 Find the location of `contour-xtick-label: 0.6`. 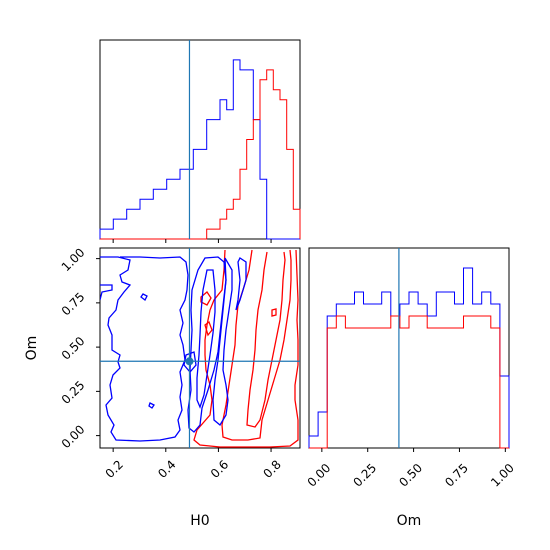

contour-xtick-label: 0.6 is located at coordinates (219, 468).